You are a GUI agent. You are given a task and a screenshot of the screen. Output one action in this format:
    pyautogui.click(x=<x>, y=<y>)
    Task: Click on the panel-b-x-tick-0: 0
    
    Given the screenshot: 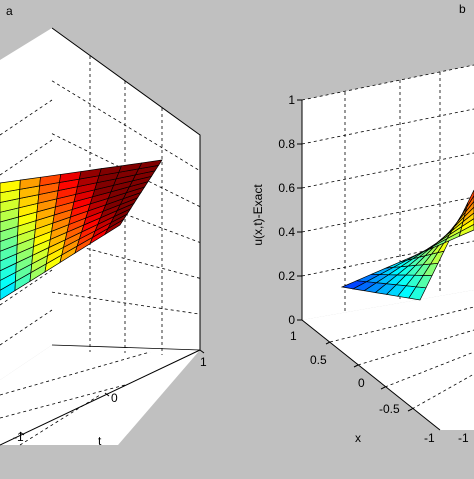 What is the action you would take?
    pyautogui.click(x=361, y=383)
    